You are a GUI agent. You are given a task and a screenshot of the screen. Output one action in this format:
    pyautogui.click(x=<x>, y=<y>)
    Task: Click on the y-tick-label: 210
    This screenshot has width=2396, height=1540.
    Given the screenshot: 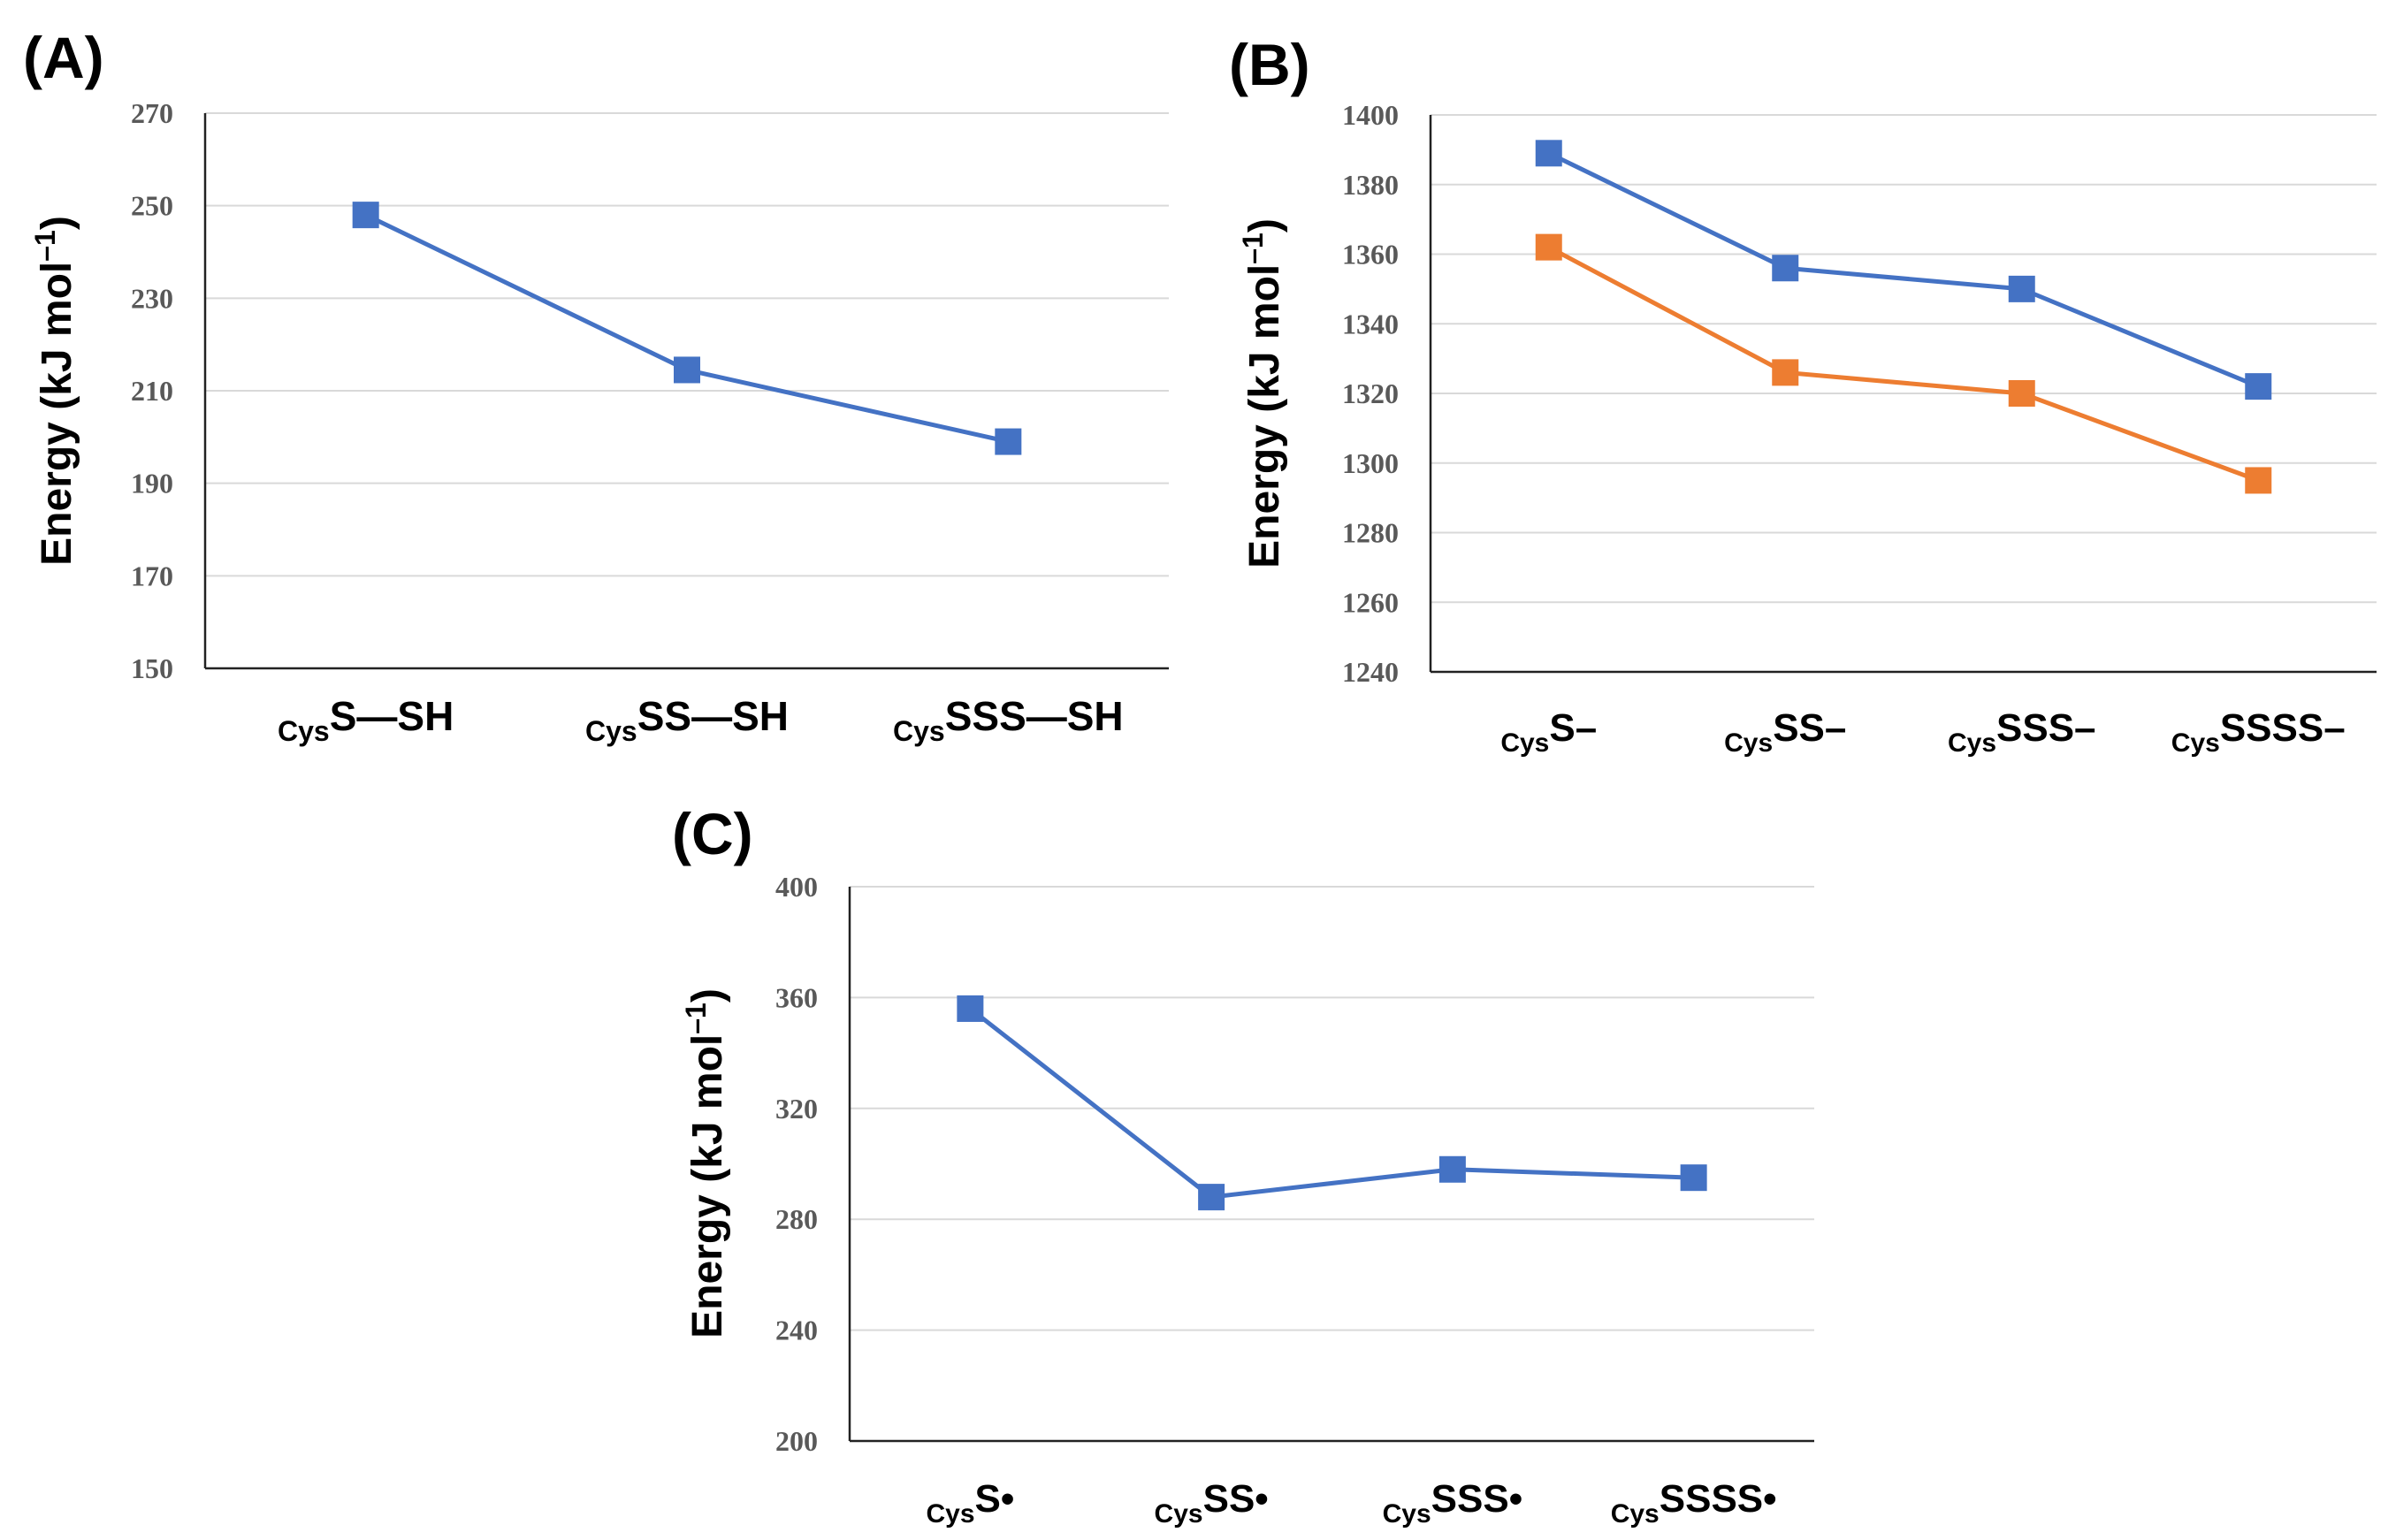 What is the action you would take?
    pyautogui.click(x=152, y=391)
    